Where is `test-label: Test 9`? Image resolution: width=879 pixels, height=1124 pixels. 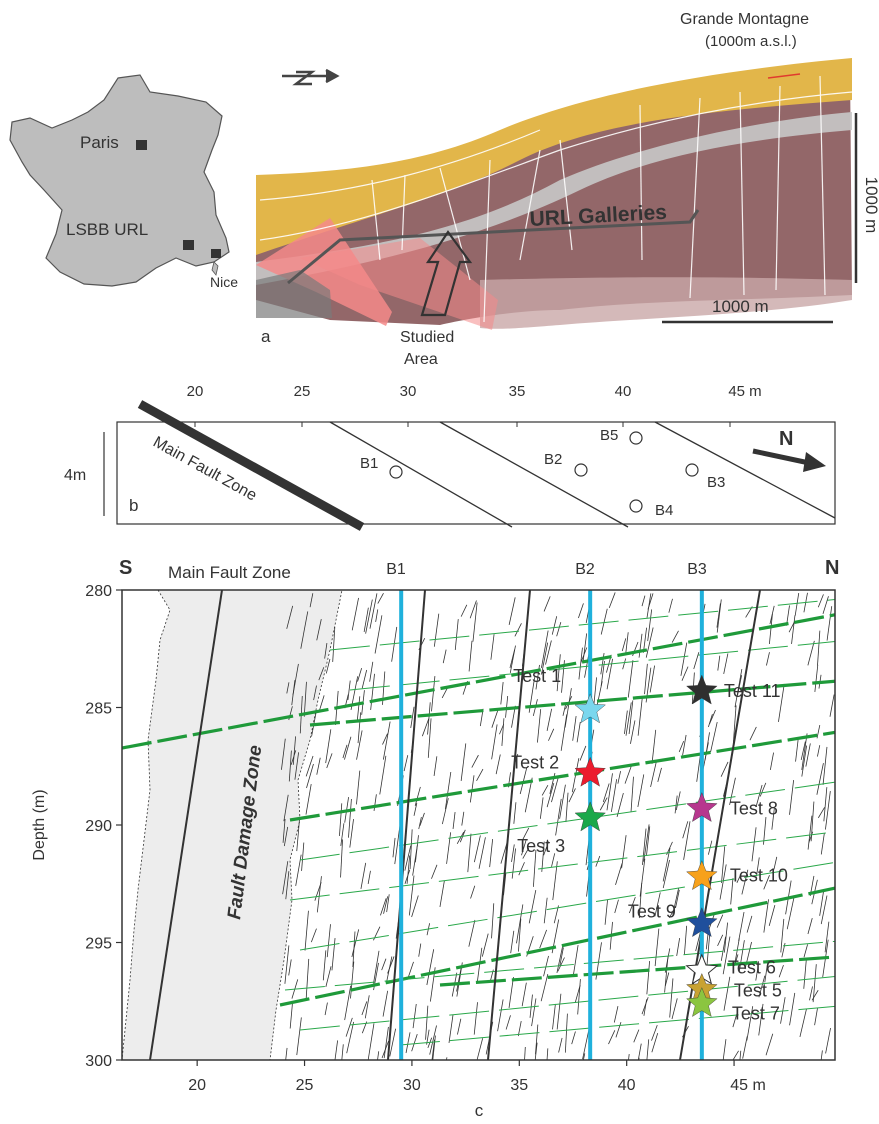 test-label: Test 9 is located at coordinates (652, 912).